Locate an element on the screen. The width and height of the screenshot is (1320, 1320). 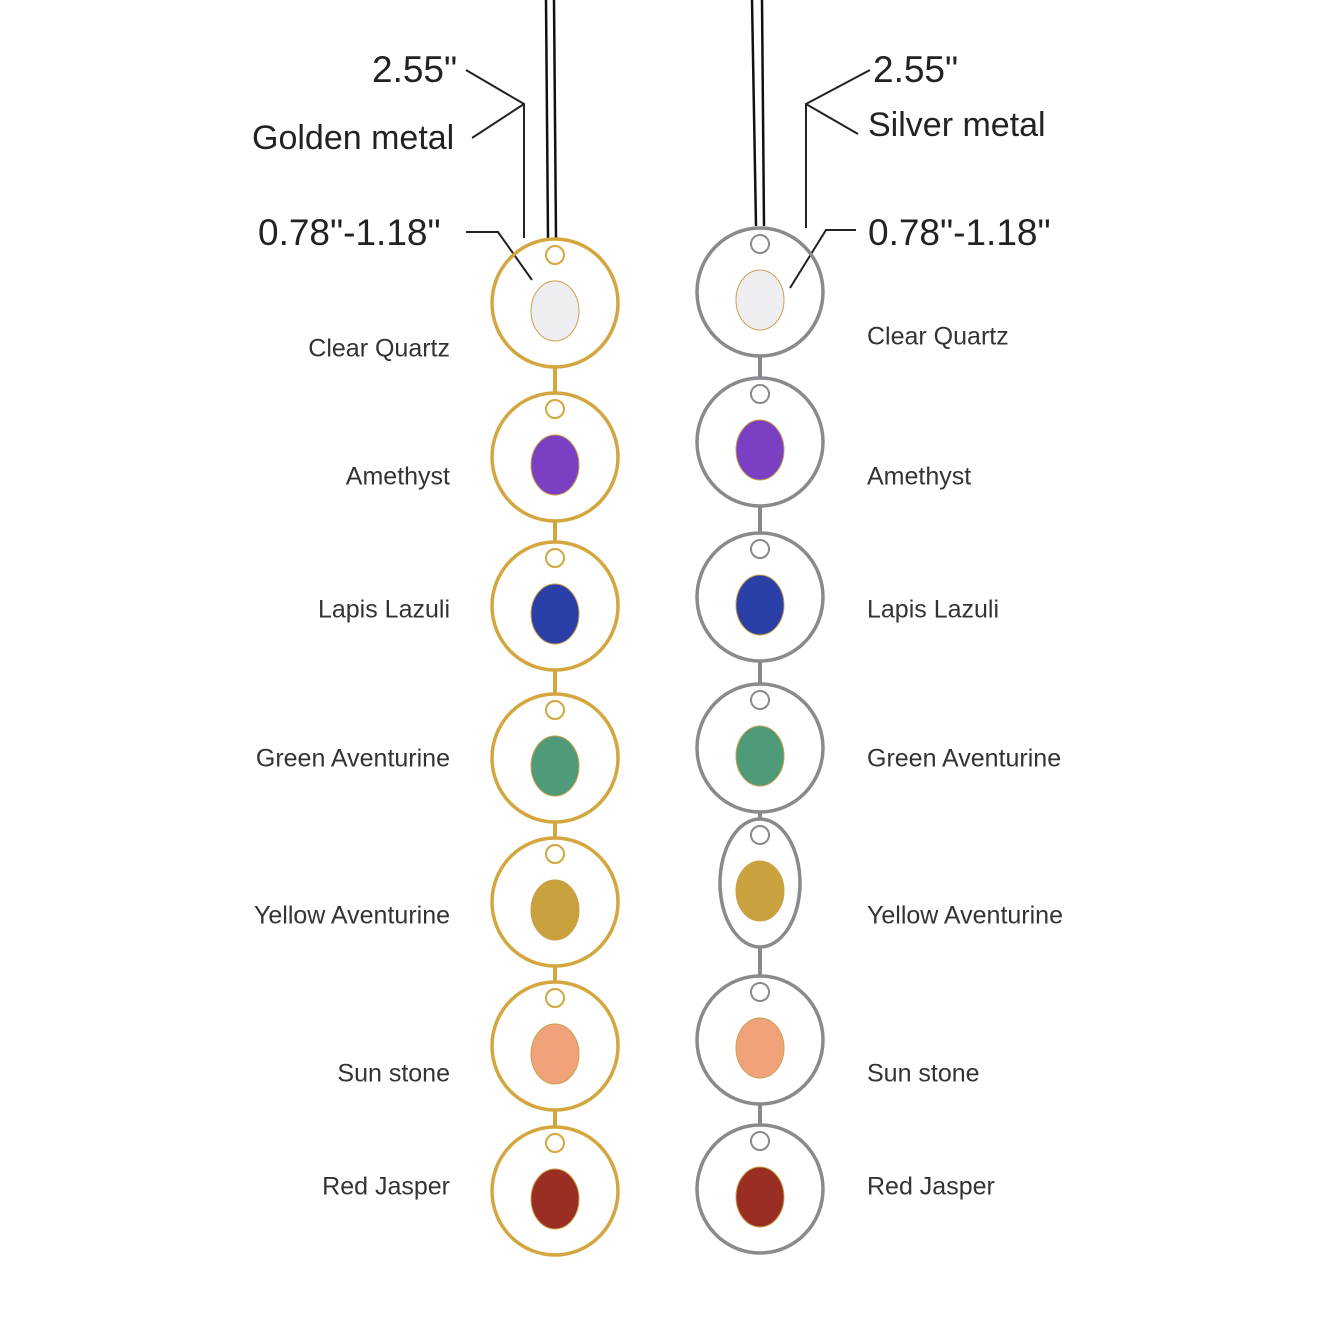
metal-label: Silver metal is located at coordinates (957, 125).